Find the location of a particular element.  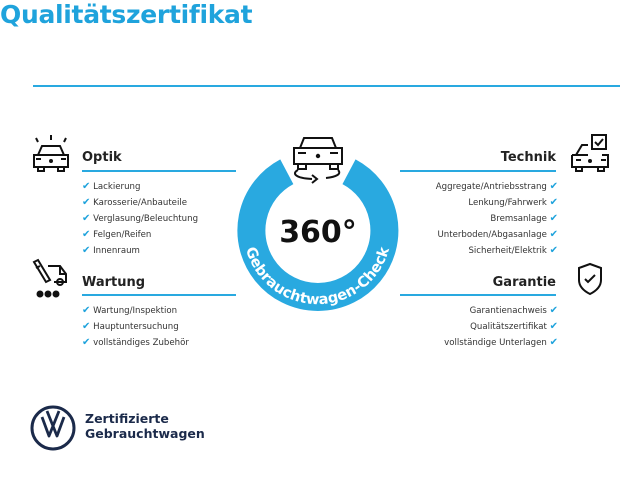

list-item: Bremsanlage ✔ is located at coordinates (497, 219).